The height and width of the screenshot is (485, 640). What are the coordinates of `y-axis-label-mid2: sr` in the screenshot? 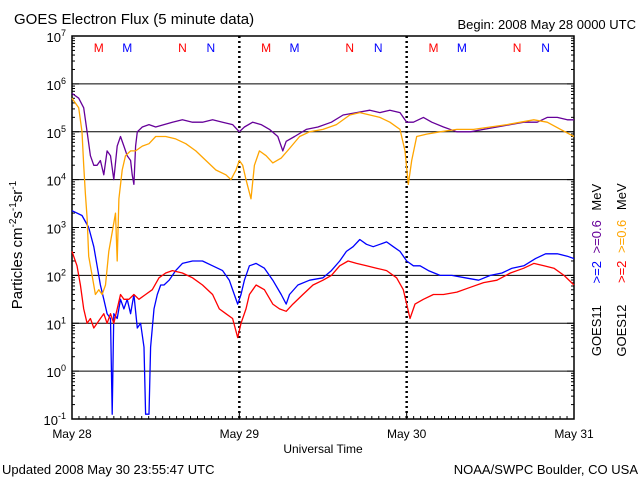 It's located at (17, 196).